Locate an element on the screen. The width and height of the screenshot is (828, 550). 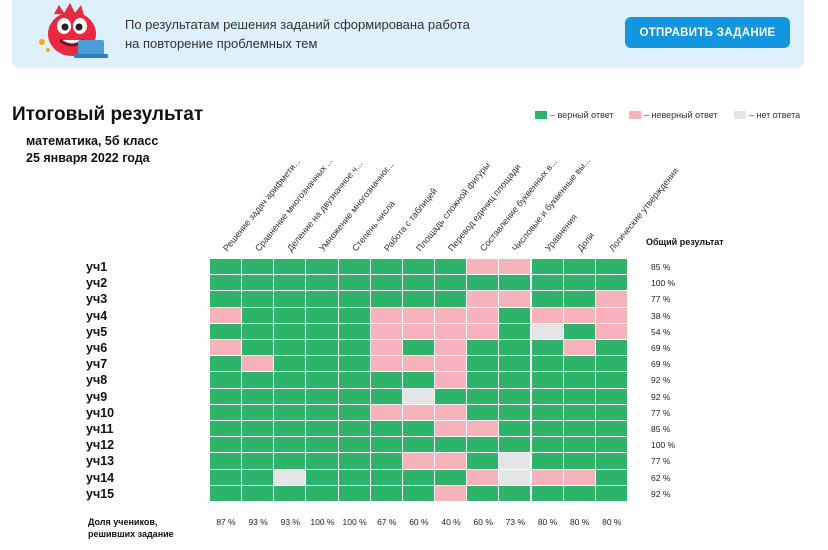
student-name: уч4 is located at coordinates (97, 315).